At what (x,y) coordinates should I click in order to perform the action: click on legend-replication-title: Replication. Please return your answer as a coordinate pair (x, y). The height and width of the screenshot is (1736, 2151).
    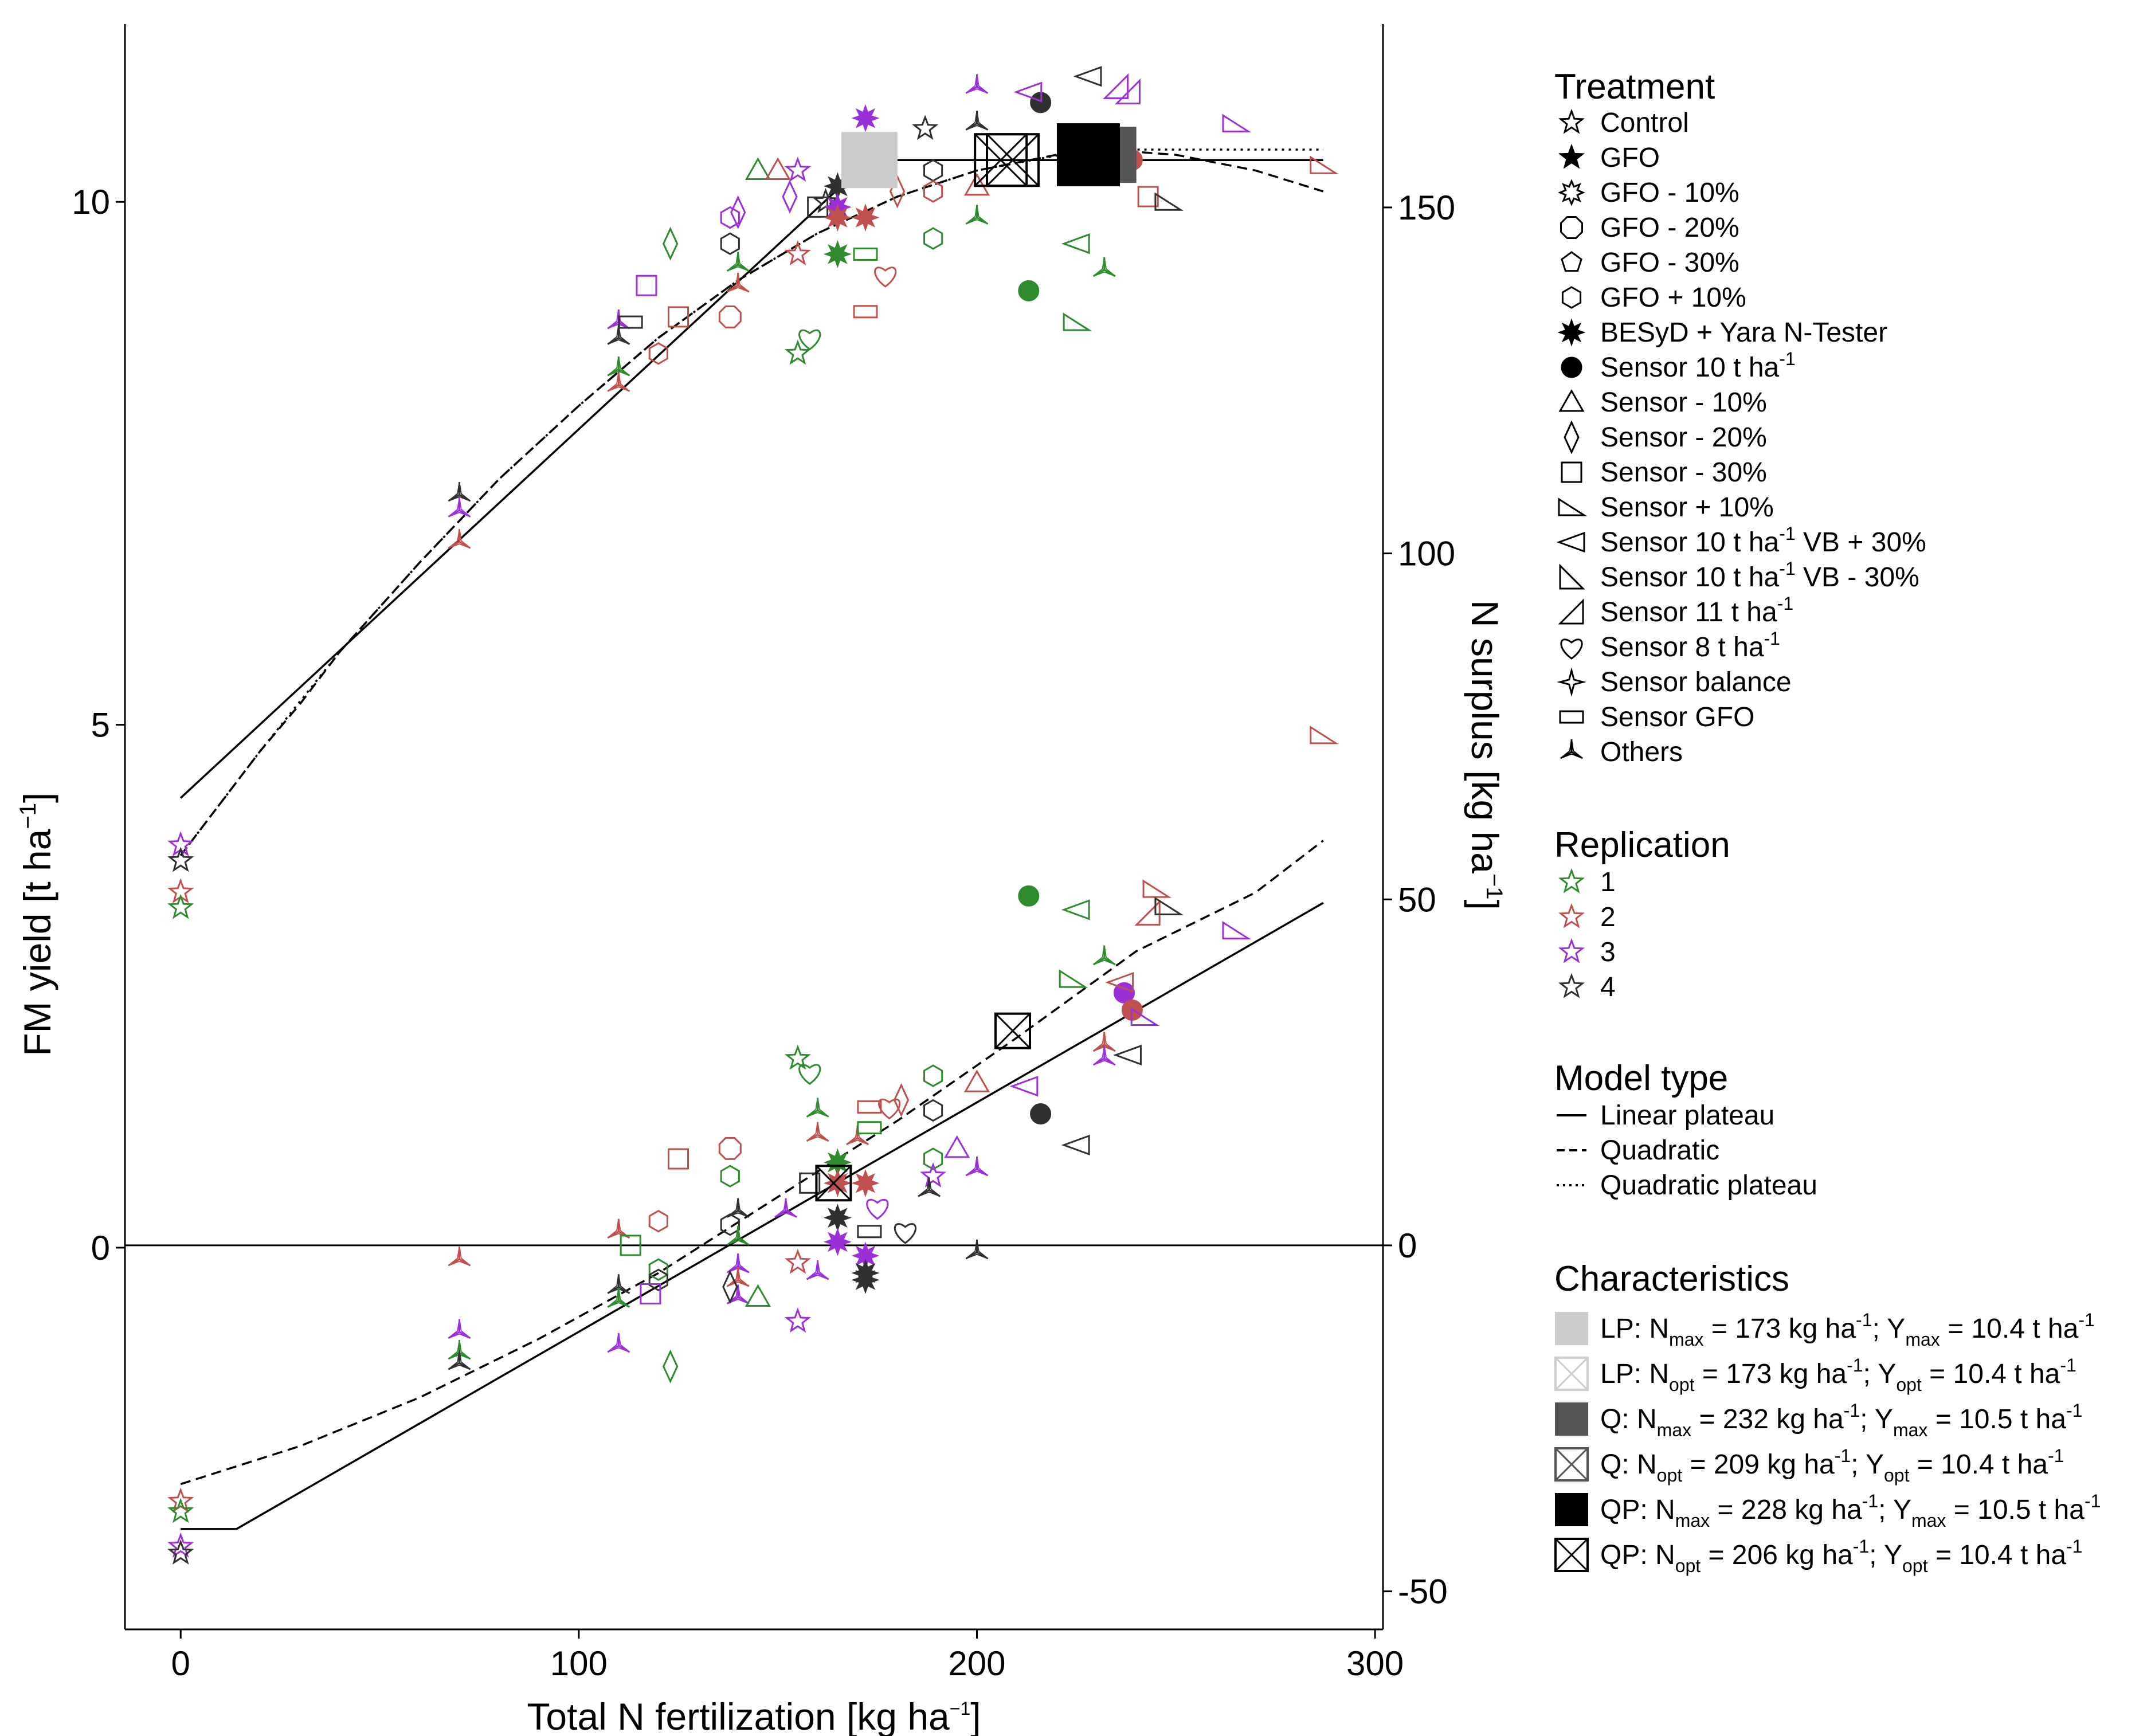
    Looking at the image, I should click on (1642, 845).